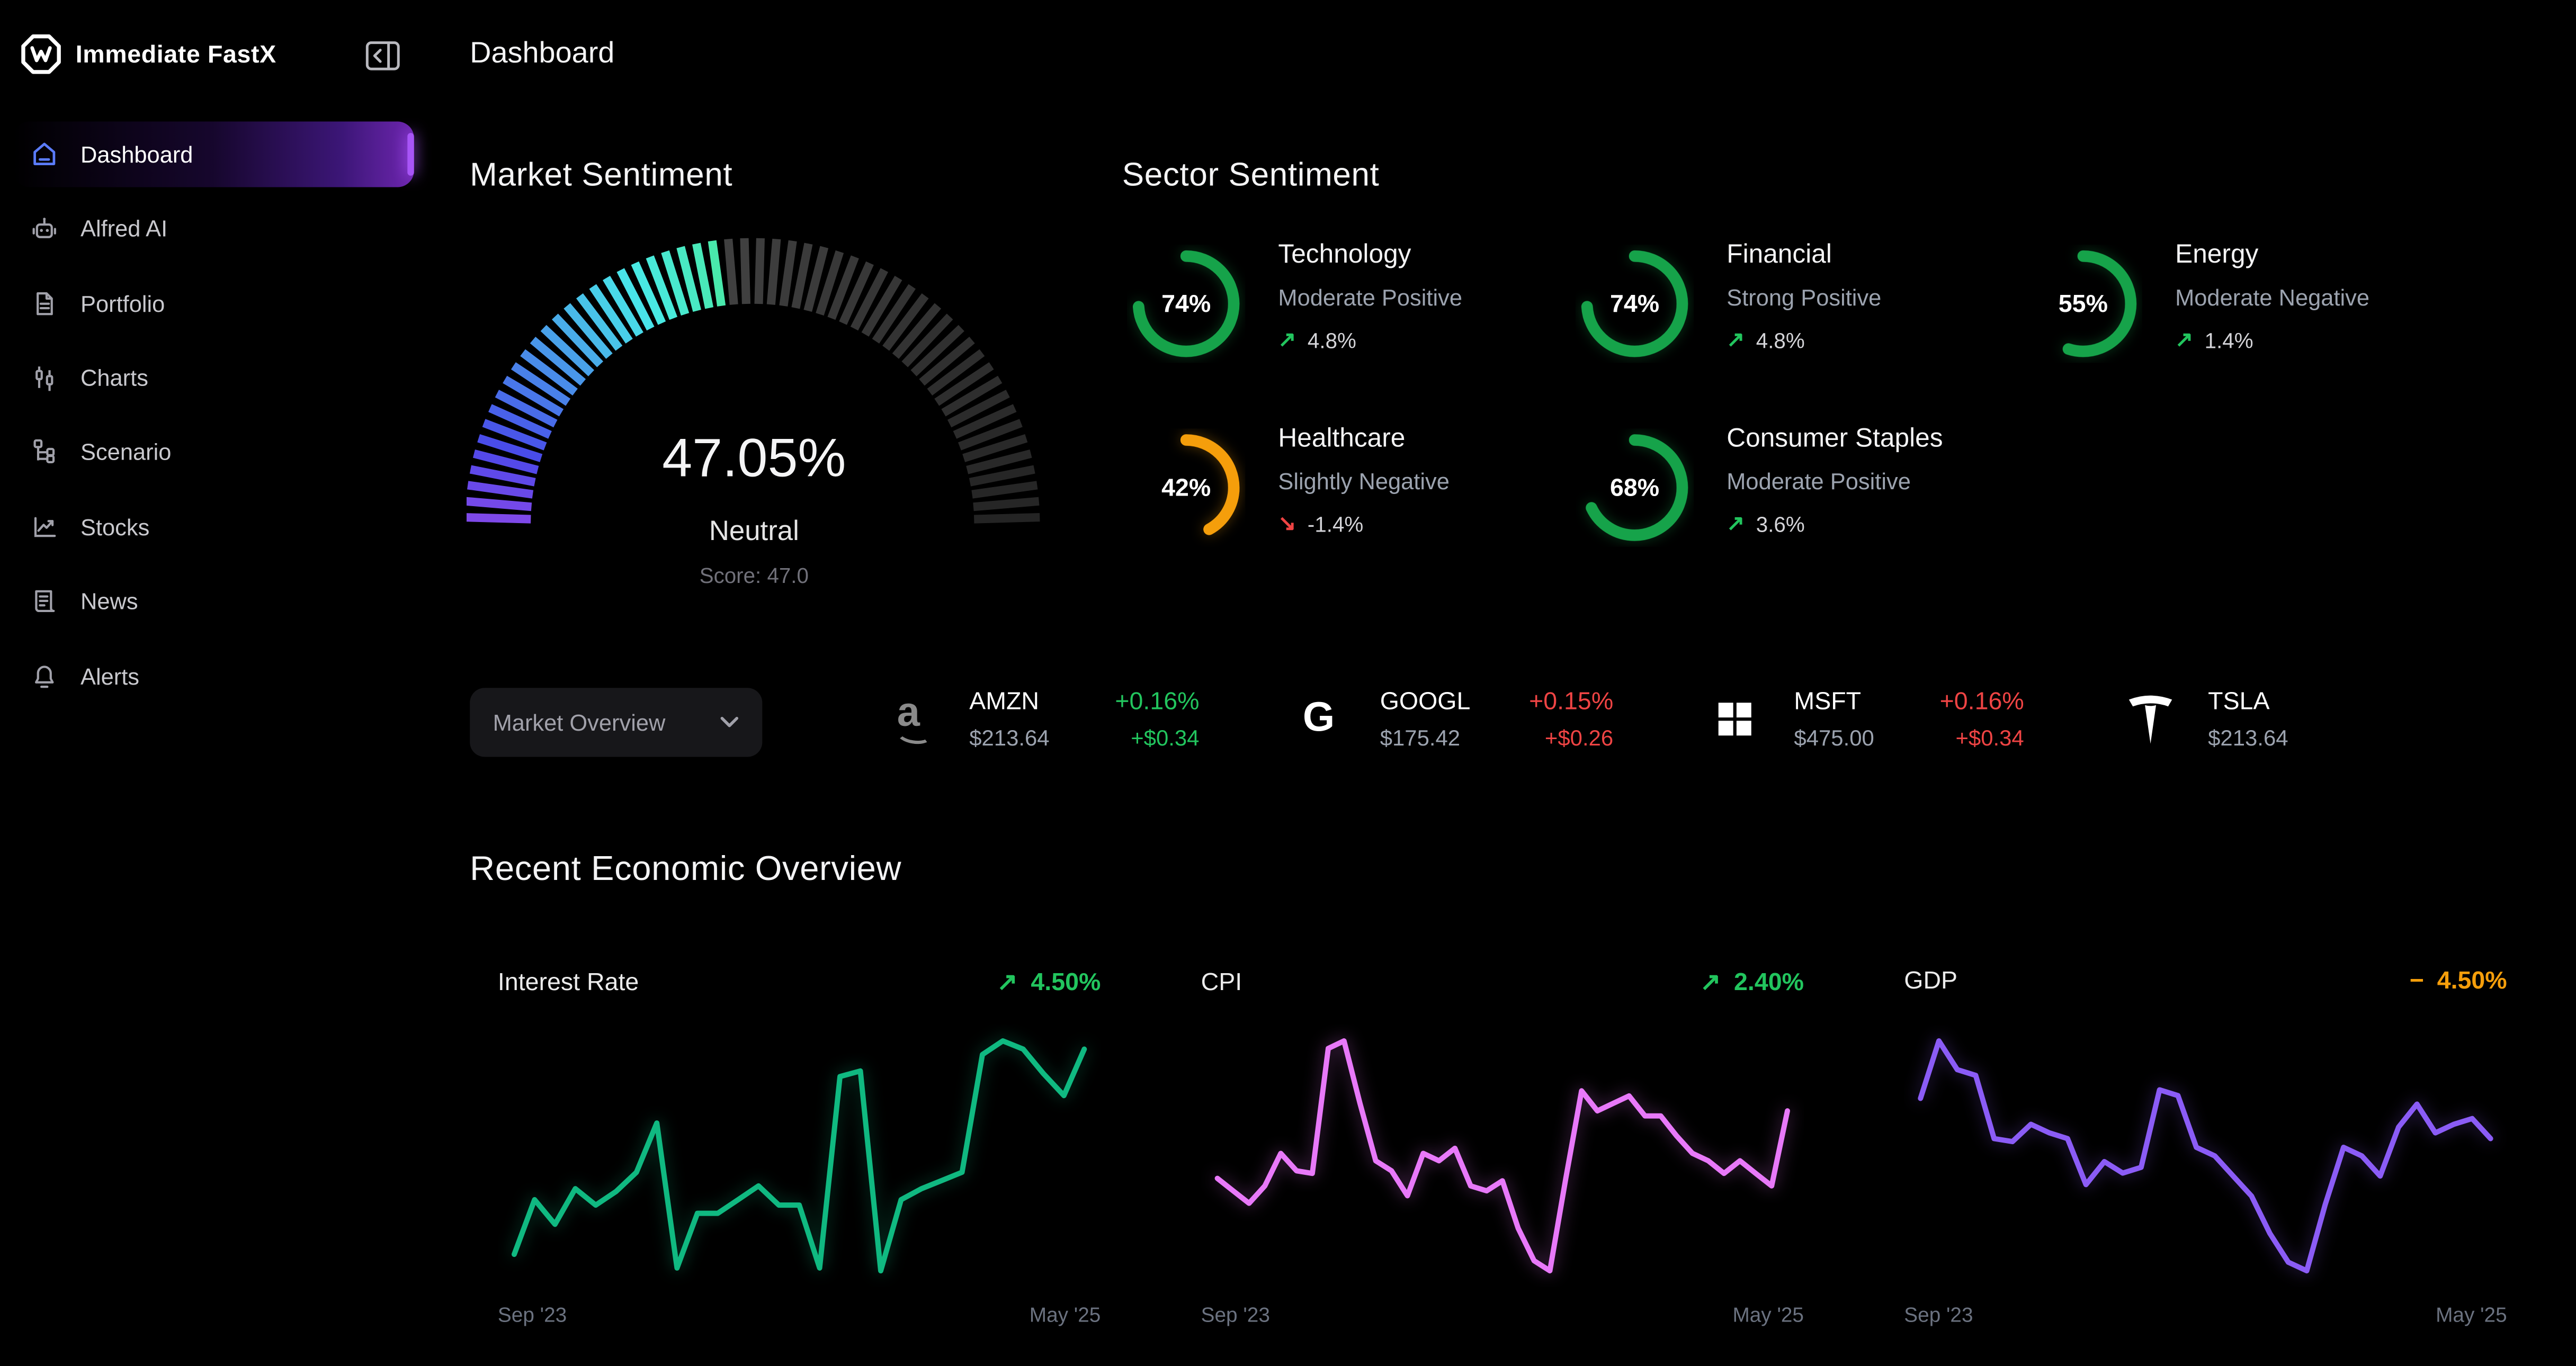 The image size is (2576, 1366). Describe the element at coordinates (44, 228) in the screenshot. I see `robot-icon` at that location.